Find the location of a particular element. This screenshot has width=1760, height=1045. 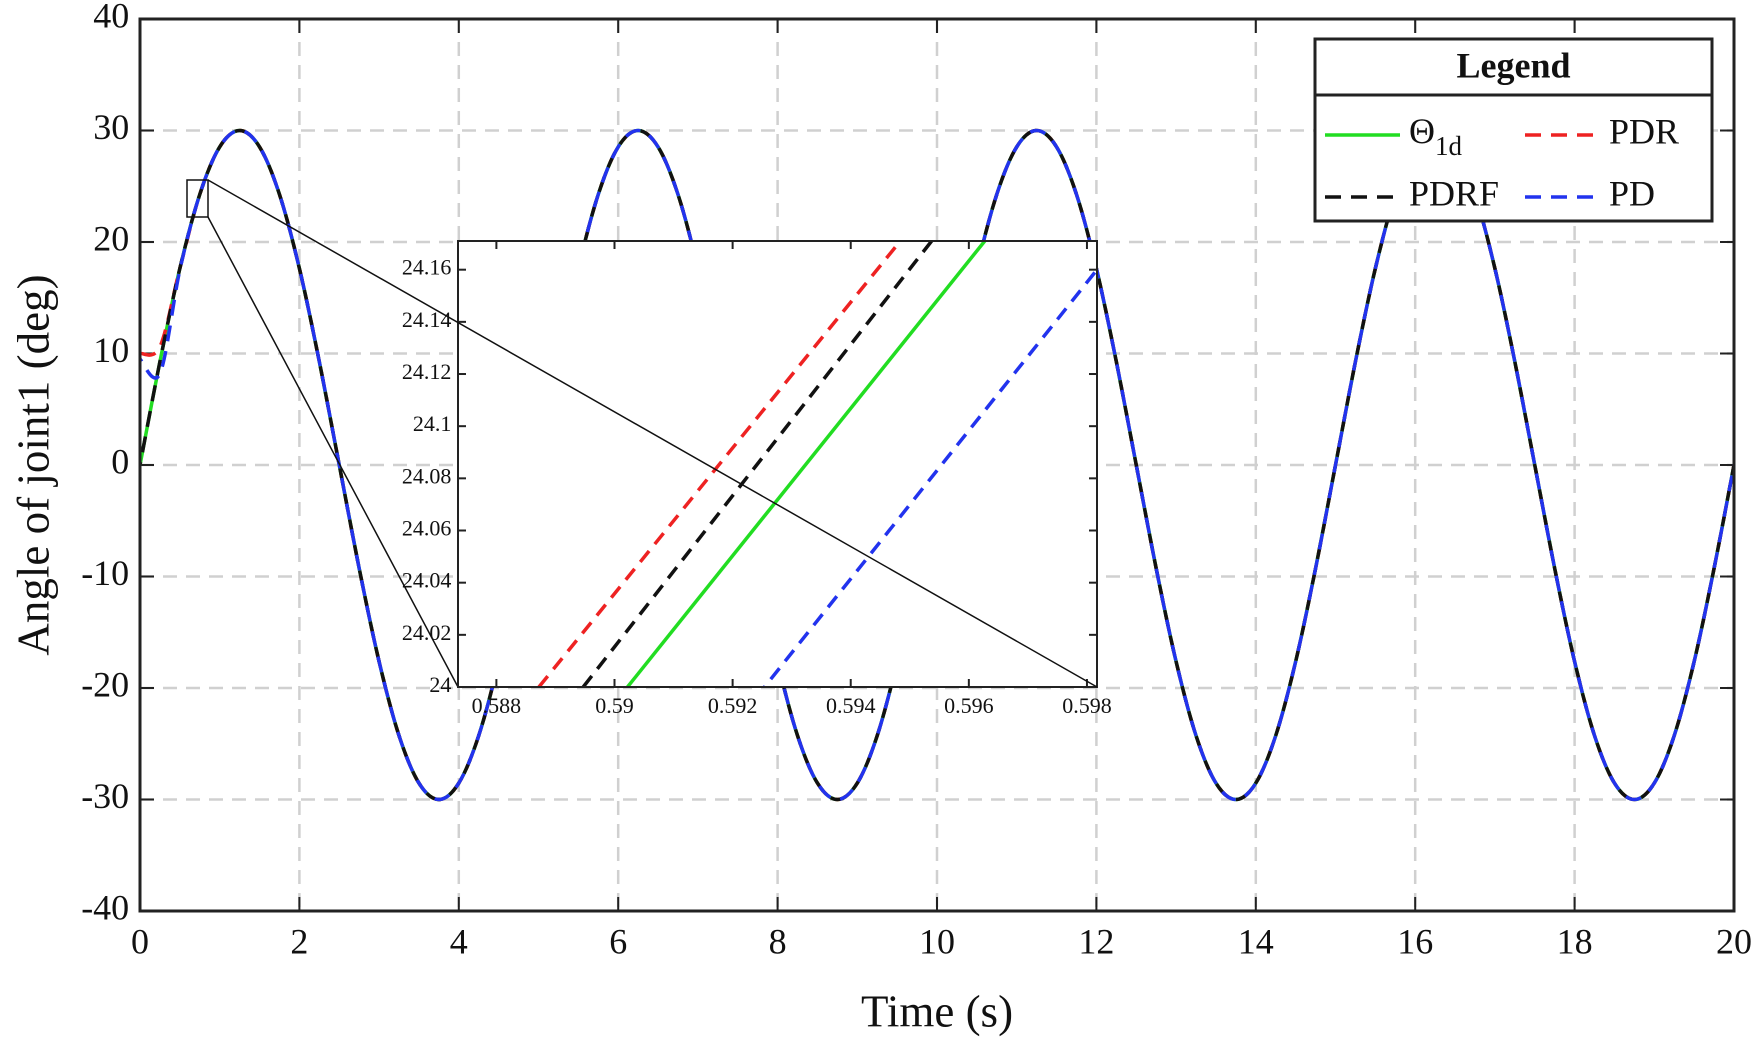

x-tick-label: 2 is located at coordinates (299, 941).